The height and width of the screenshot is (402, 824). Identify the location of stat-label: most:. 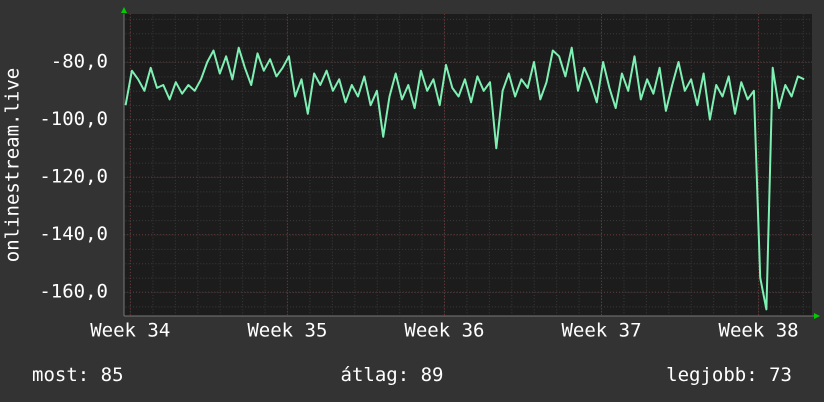
(60, 375).